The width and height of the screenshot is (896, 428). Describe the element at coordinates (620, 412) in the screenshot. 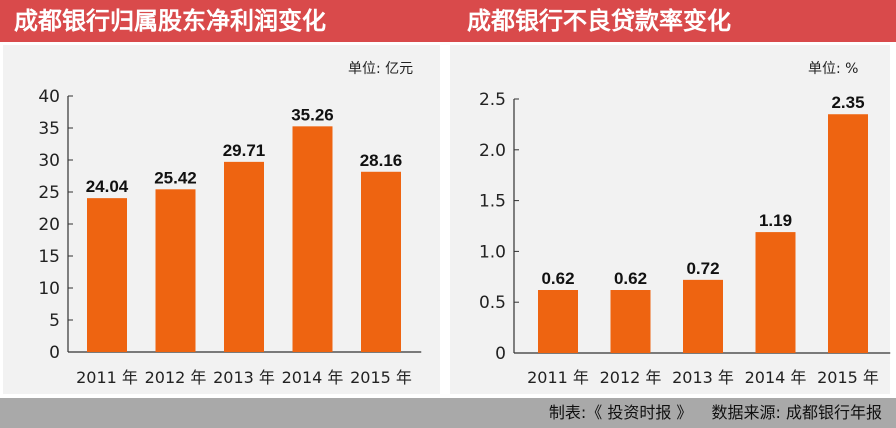

I see `footer-maker: 制表:《 投资时报 》` at that location.